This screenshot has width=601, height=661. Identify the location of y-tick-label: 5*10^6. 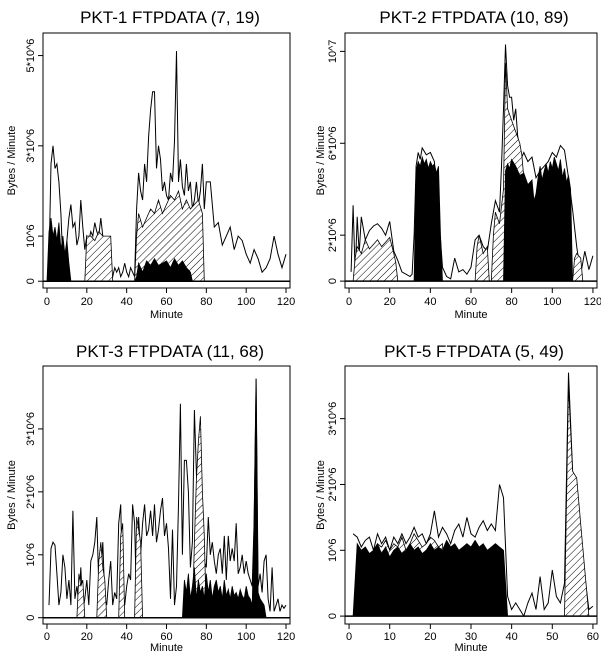
(31, 56).